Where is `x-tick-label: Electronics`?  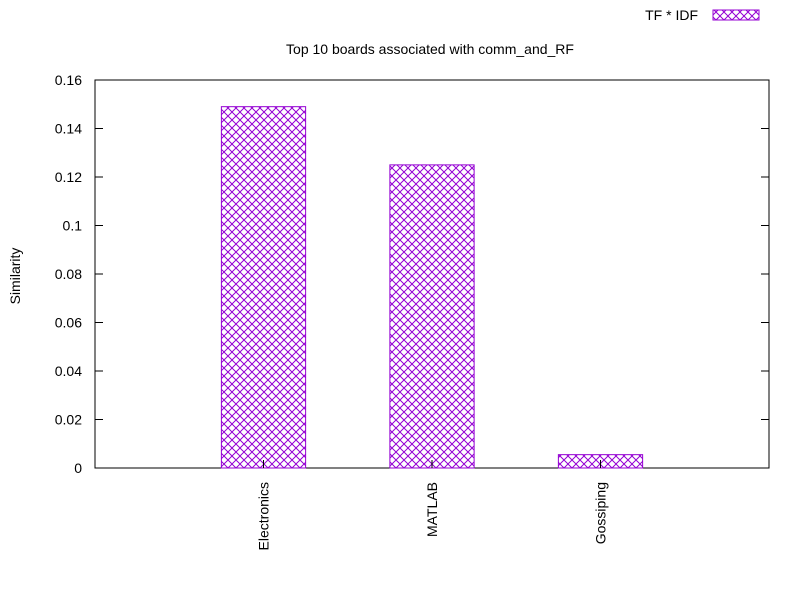 x-tick-label: Electronics is located at coordinates (264, 516).